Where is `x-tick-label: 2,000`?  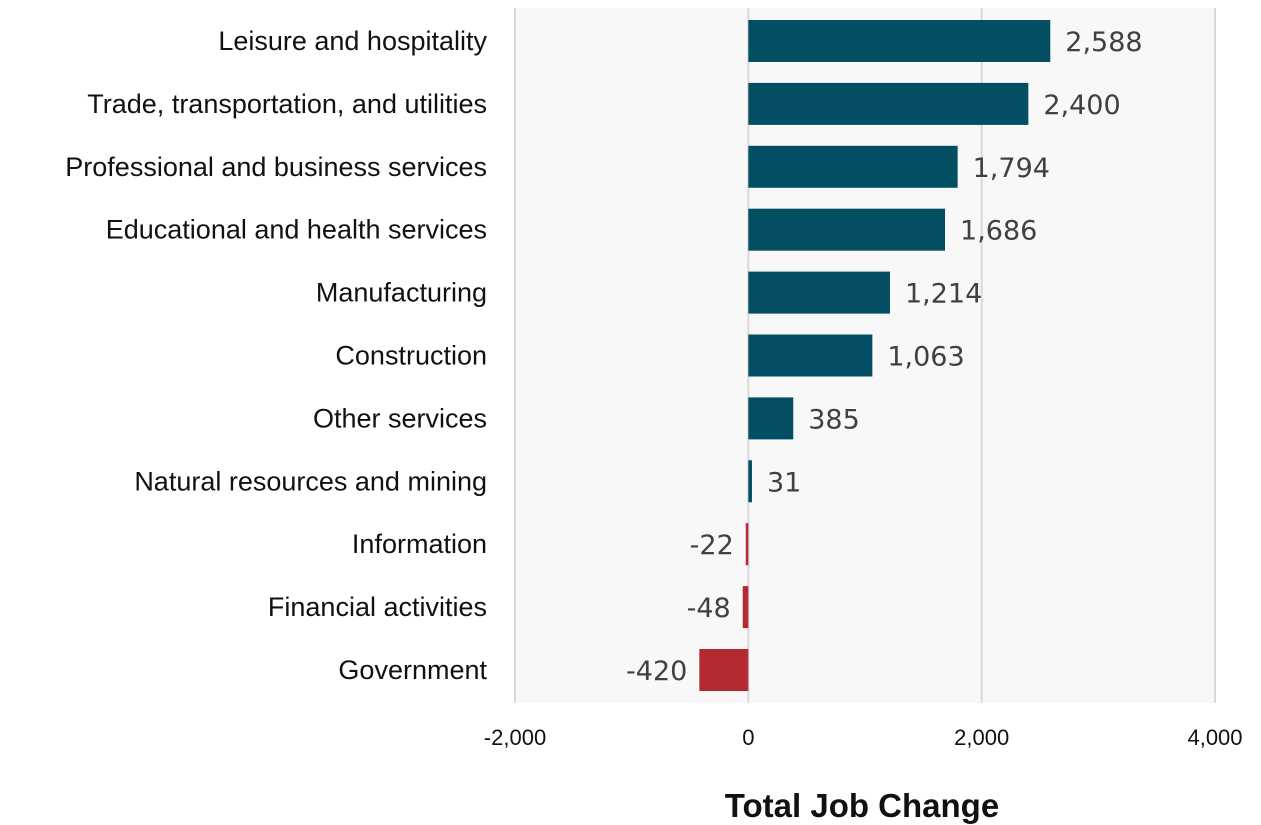 x-tick-label: 2,000 is located at coordinates (981, 737).